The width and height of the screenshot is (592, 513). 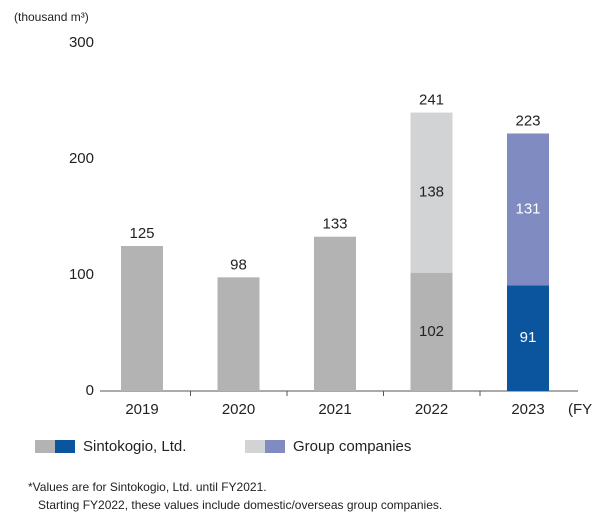 I want to click on y-tick-label: 0, so click(x=90, y=390).